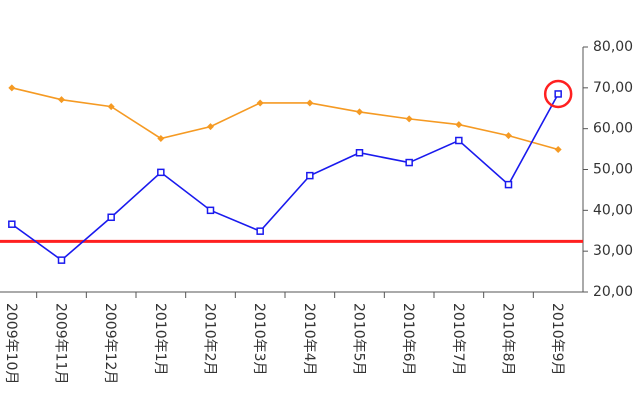  What do you see at coordinates (613, 88) in the screenshot?
I see `y-tick-label: 70,00` at bounding box center [613, 88].